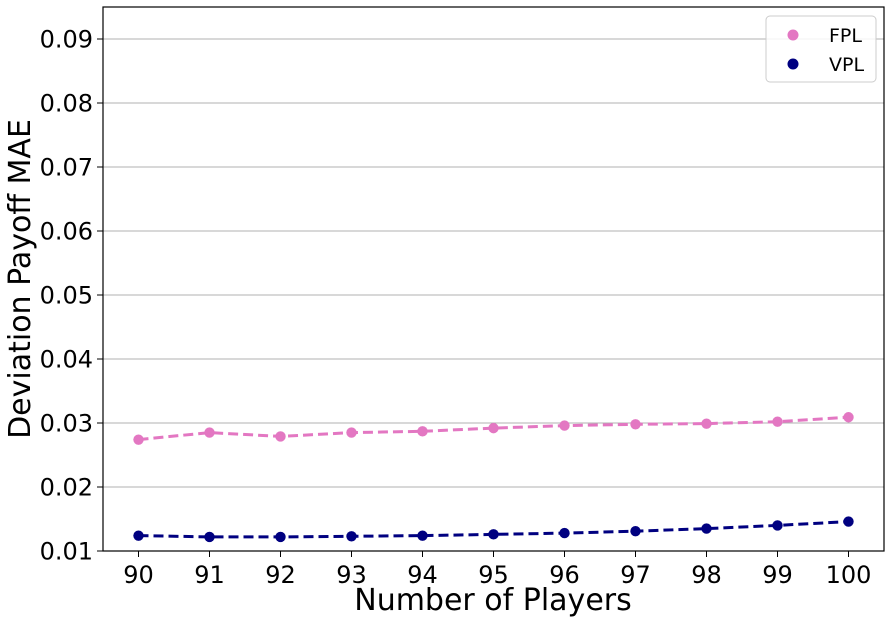  What do you see at coordinates (793, 35) in the screenshot?
I see `legend-marker-fpl` at bounding box center [793, 35].